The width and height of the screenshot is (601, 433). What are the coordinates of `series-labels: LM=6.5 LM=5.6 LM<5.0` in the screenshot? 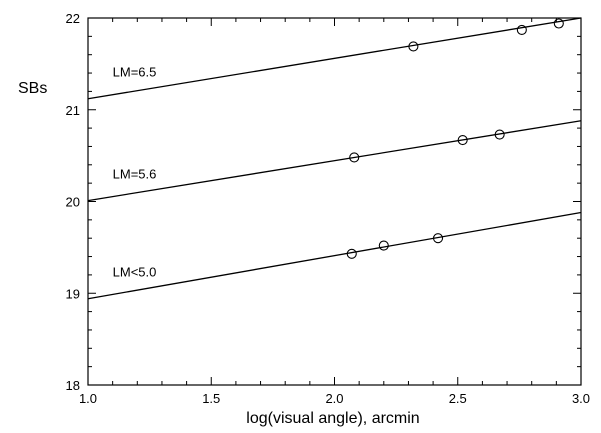 It's located at (135, 172).